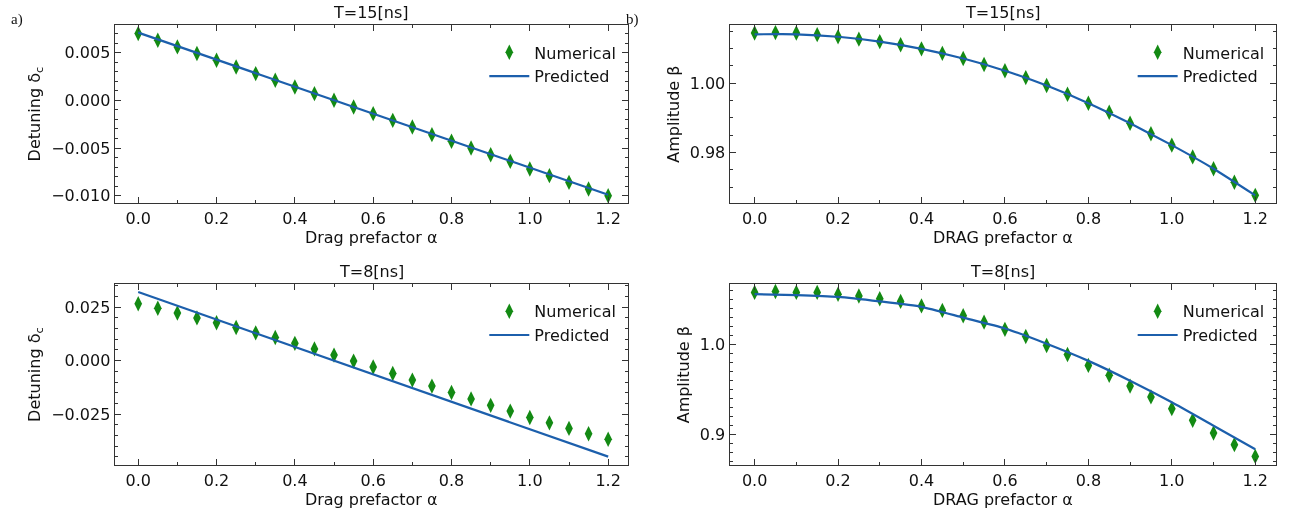  Describe the element at coordinates (81, 196) in the screenshot. I see `y-tick-label: −0.010` at that location.